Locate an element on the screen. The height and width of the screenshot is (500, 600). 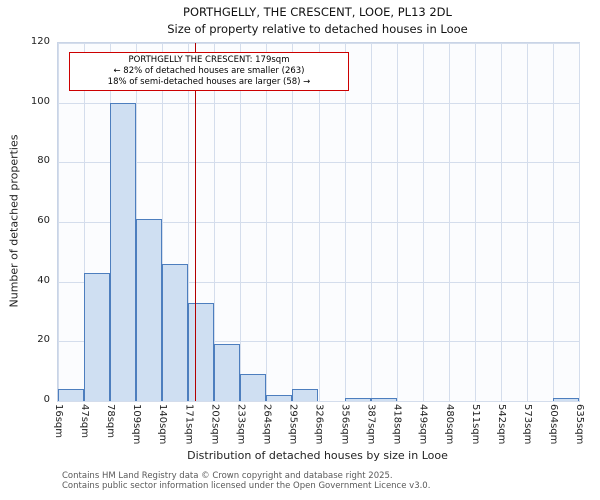
x-tick-label: 635sqm is located at coordinates (579, 424).